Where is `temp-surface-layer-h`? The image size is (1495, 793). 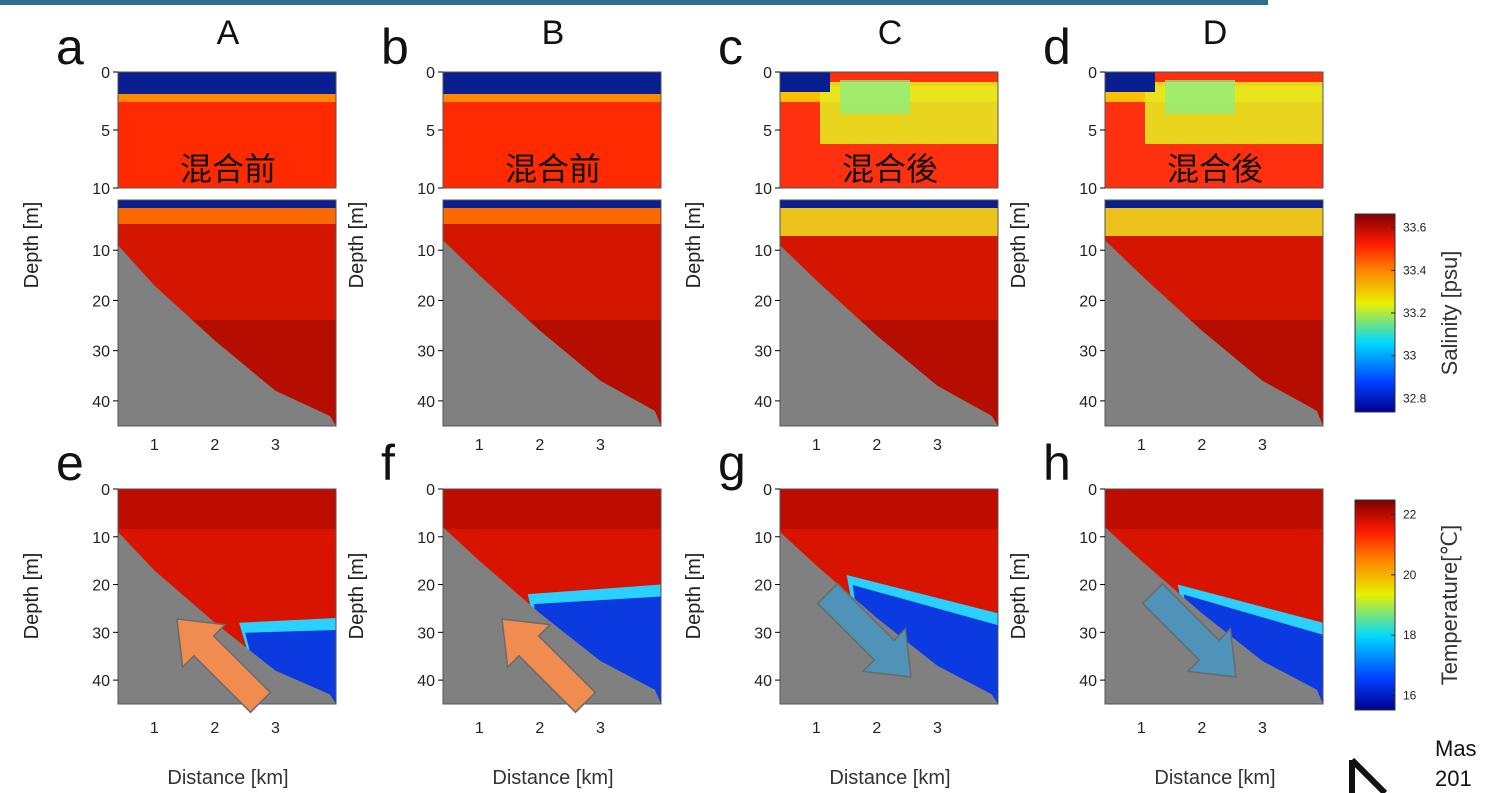
temp-surface-layer-h is located at coordinates (1214, 509).